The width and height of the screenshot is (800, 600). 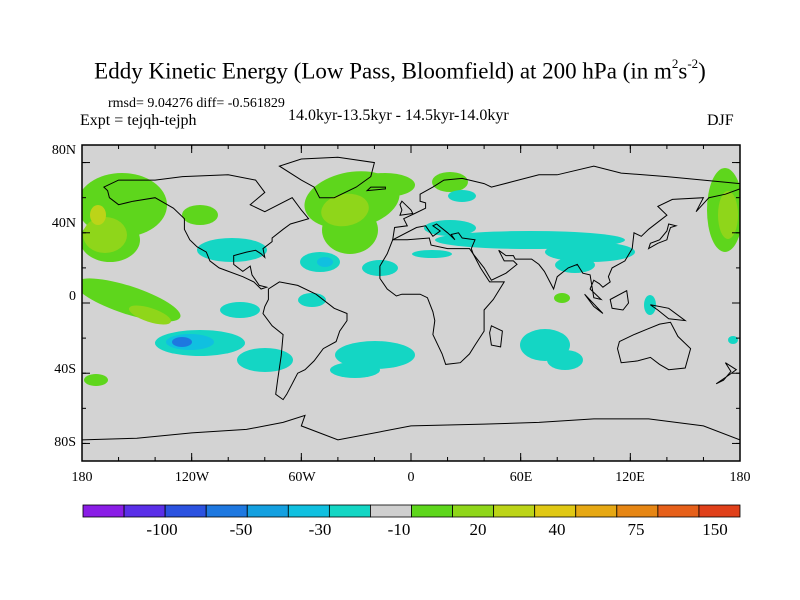 I want to click on y-tick-label: 80S, so click(x=65, y=442).